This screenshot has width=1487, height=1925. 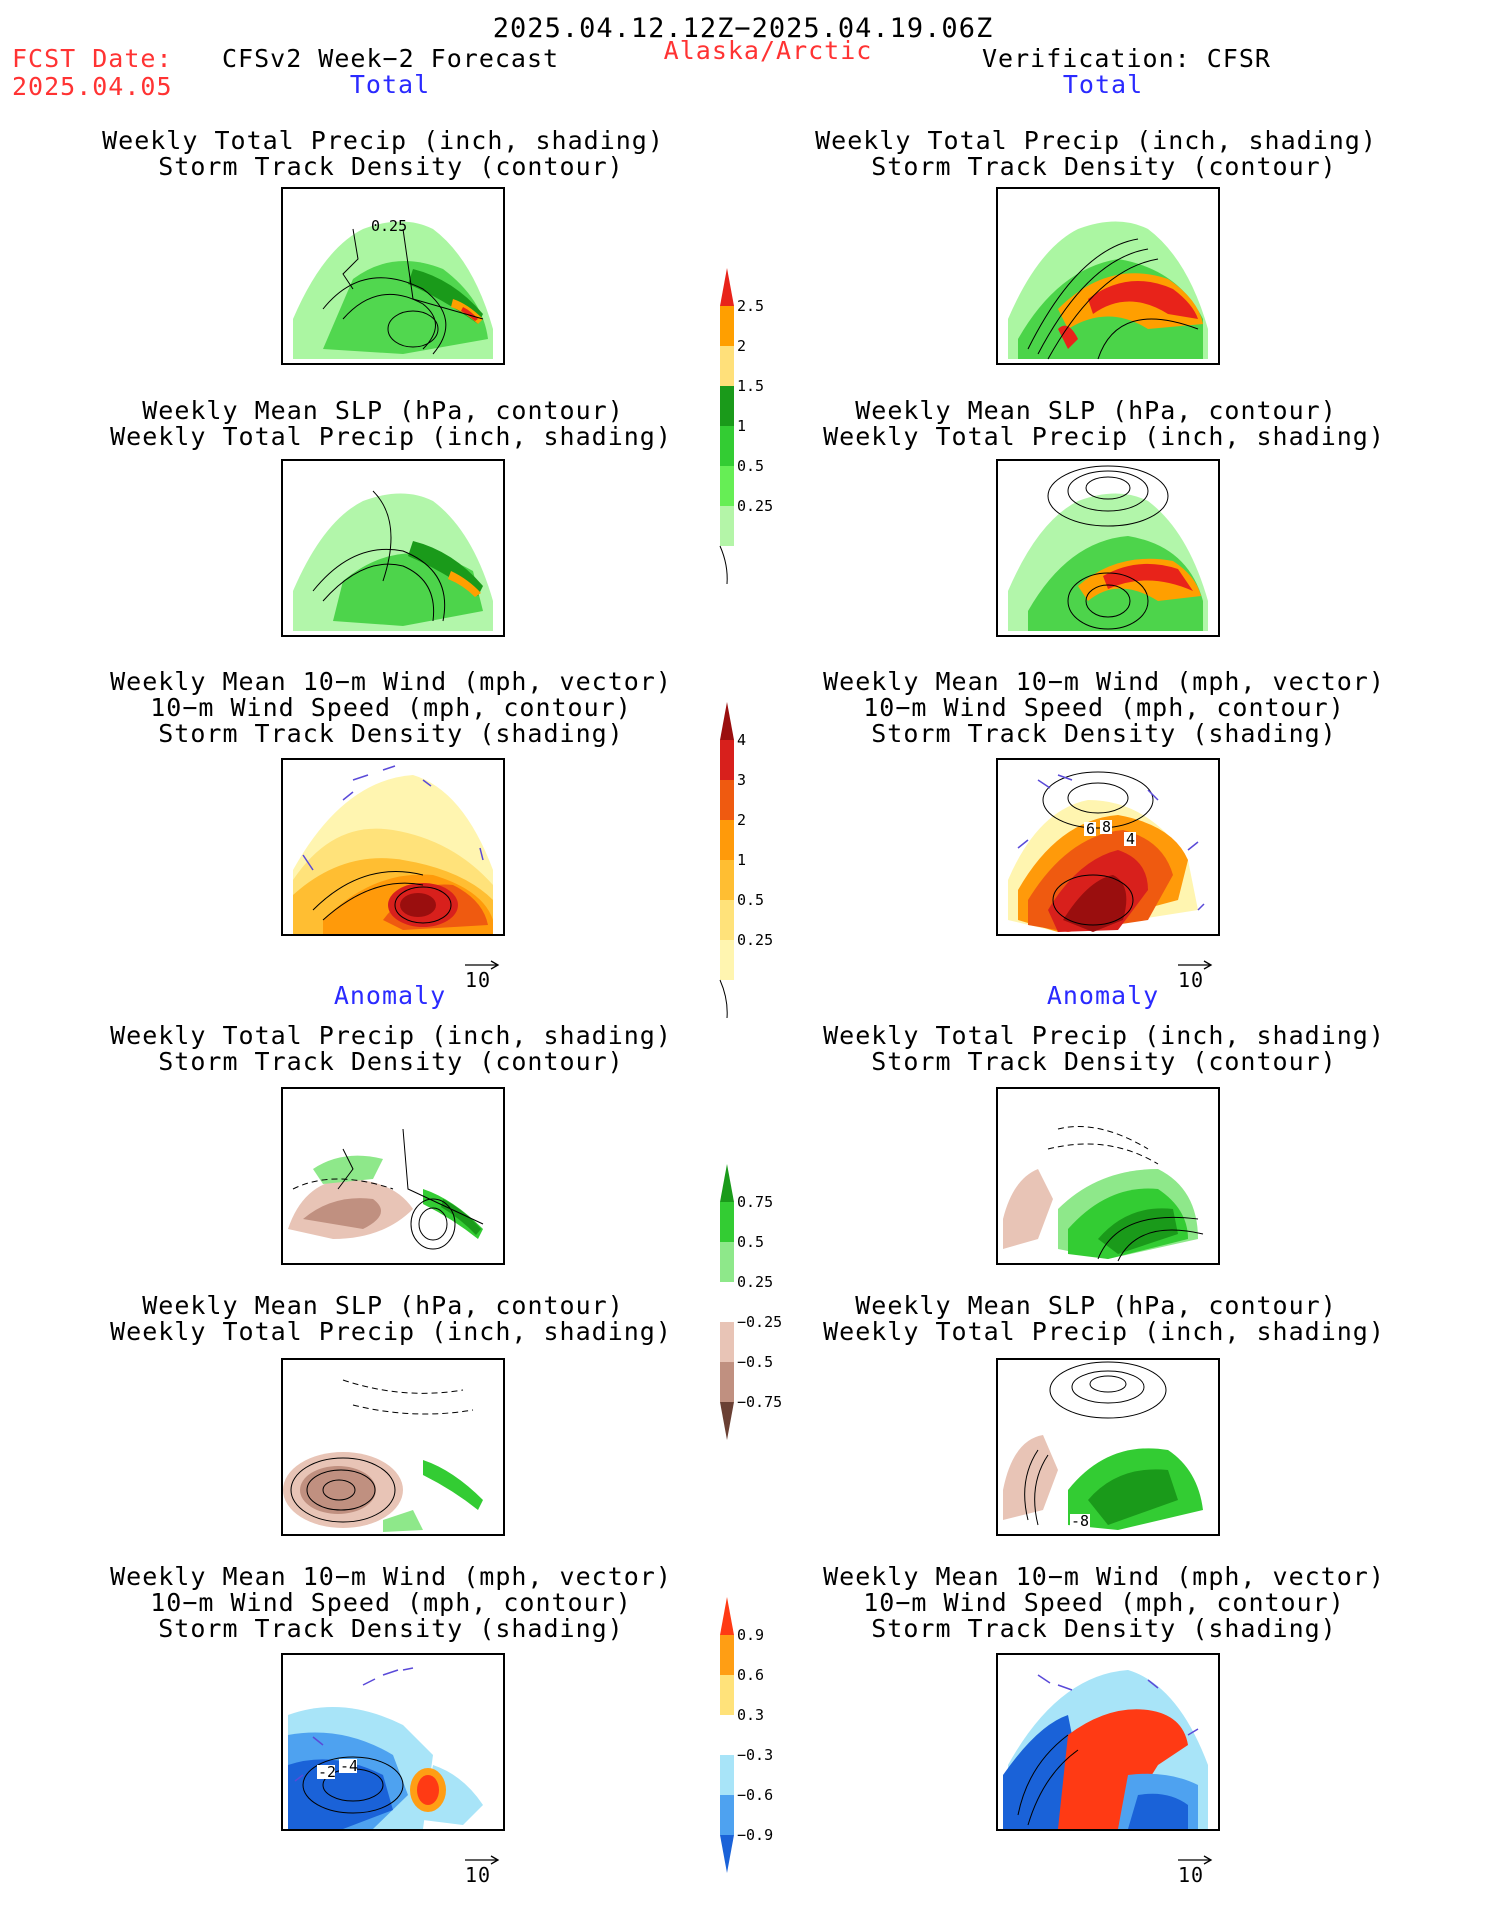 I want to click on title-ob-tot-slp-2: Weekly Total Precip (inch, shading), so click(x=1104, y=436).